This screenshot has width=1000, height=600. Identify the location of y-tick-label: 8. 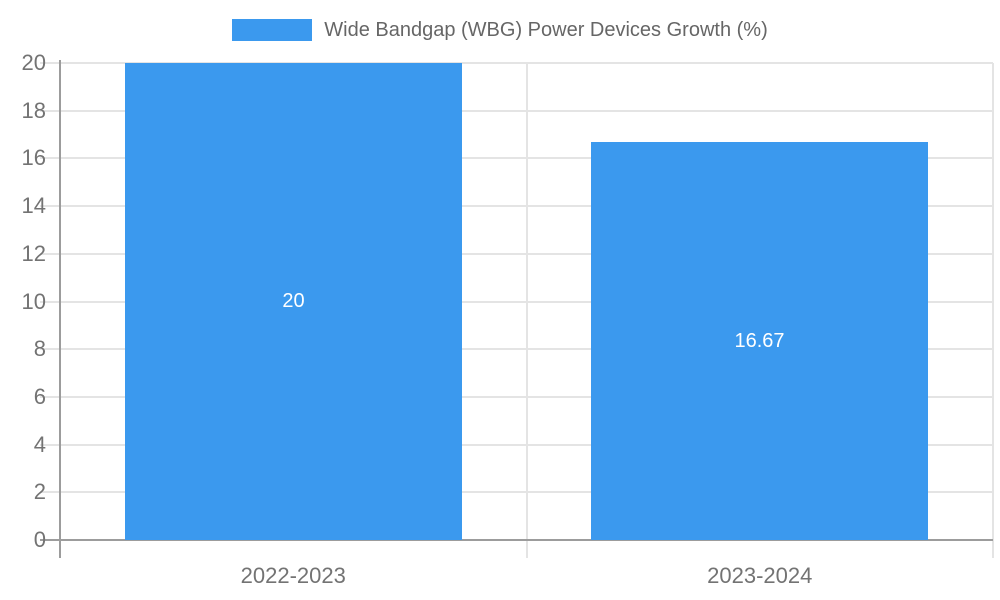
(39, 349).